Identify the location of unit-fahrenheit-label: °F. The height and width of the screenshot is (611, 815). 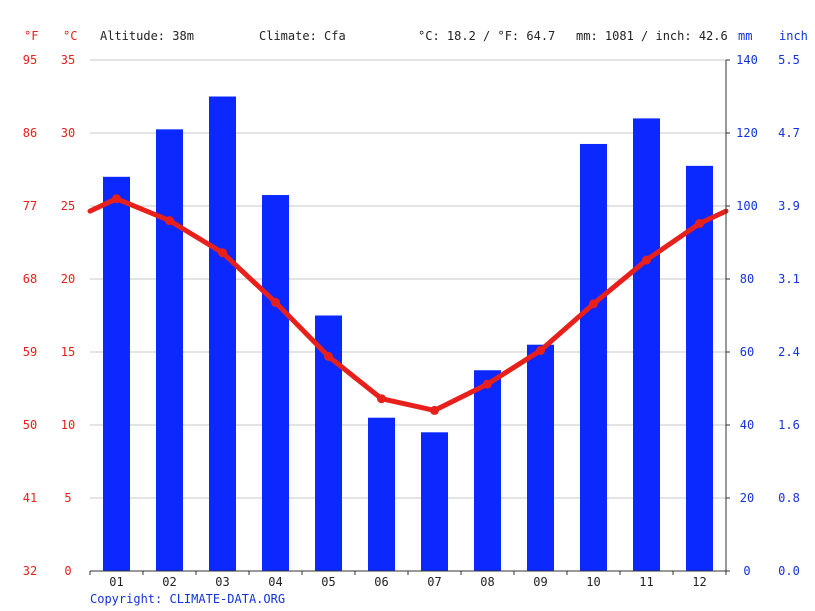
(31, 36).